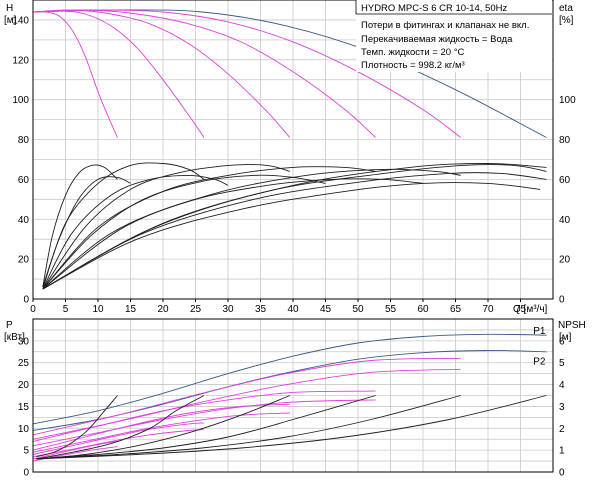 Image resolution: width=592 pixels, height=480 pixels. What do you see at coordinates (33, 309) in the screenshot?
I see `x-tick-label: 0` at bounding box center [33, 309].